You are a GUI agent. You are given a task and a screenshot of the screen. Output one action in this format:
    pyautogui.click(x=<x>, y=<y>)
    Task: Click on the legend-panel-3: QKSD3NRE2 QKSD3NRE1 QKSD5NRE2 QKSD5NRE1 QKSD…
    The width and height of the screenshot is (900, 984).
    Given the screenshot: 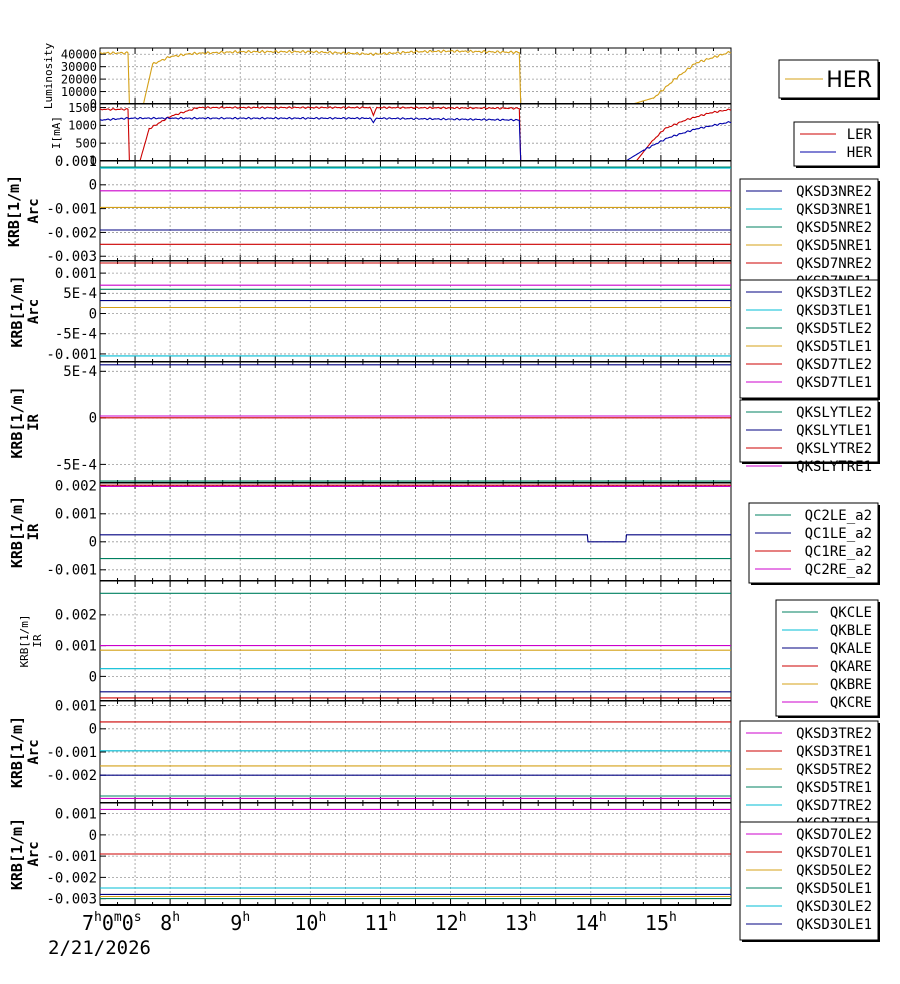 What is the action you would take?
    pyautogui.click(x=809, y=238)
    